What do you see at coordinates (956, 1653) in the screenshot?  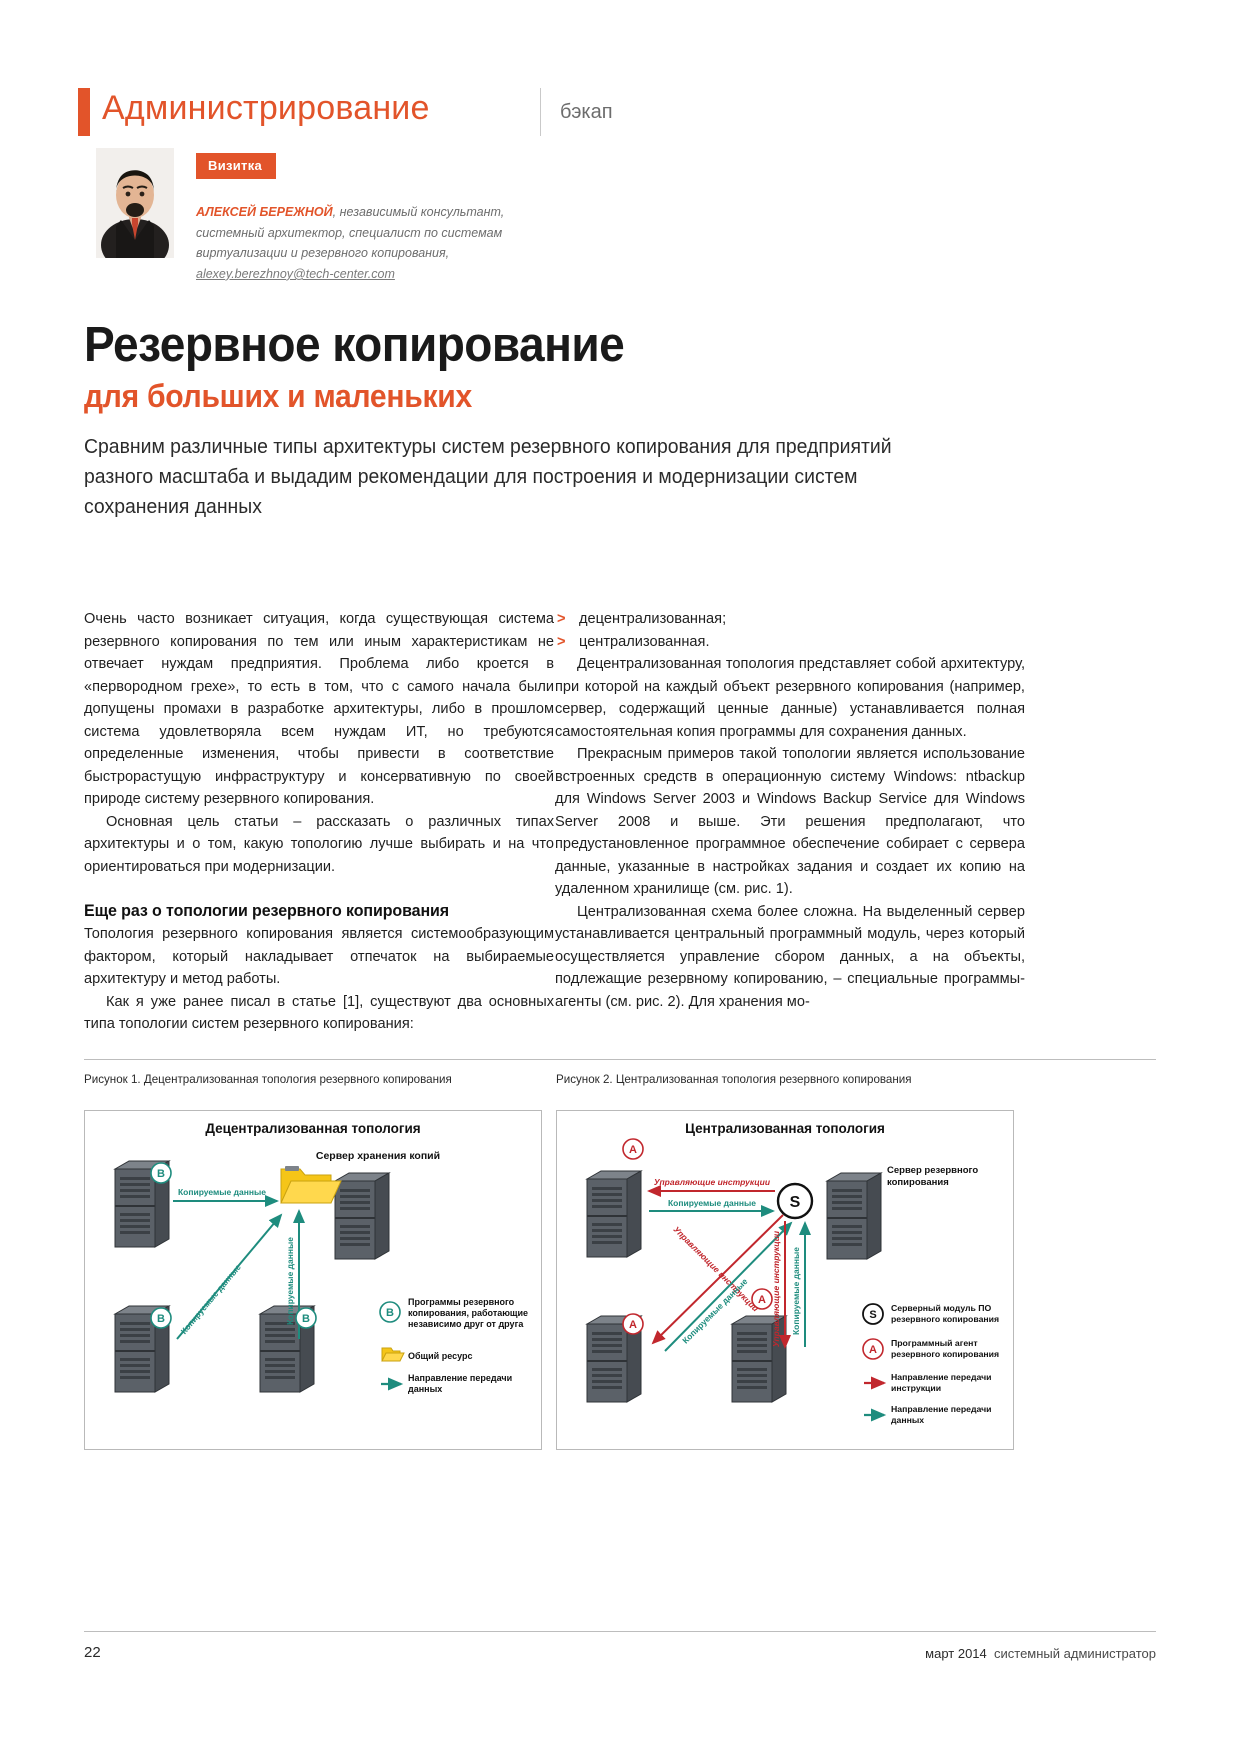 I see `footer-date: март 2014` at bounding box center [956, 1653].